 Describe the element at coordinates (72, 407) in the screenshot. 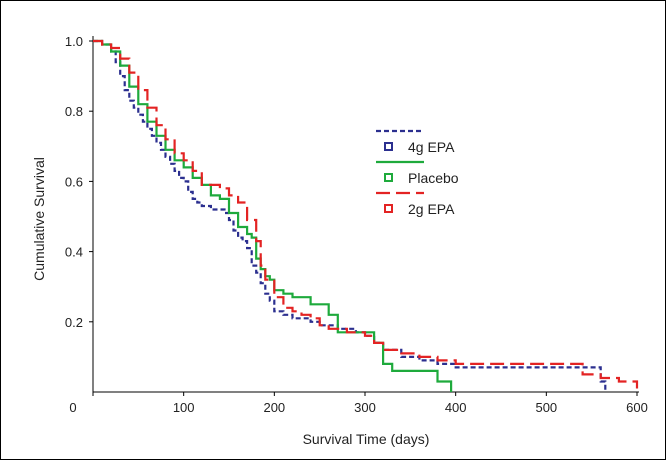

I see `x-tick-label: 0` at that location.